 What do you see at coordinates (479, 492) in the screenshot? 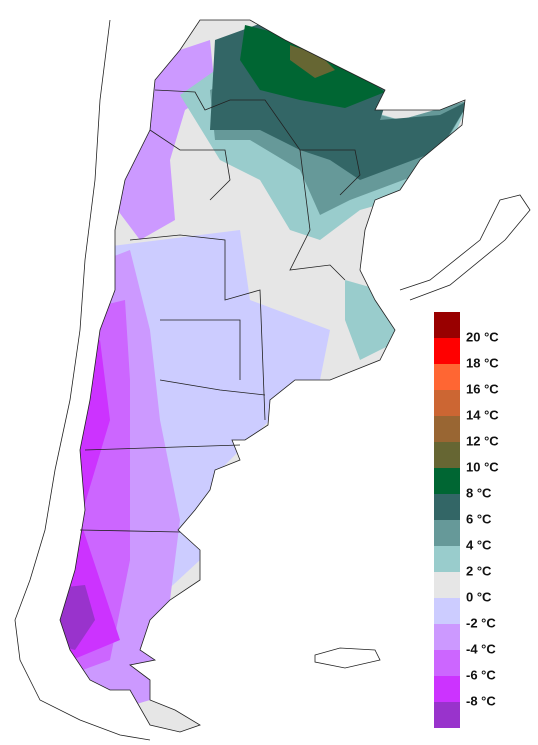
I see `legend-label: 8 °C` at bounding box center [479, 492].